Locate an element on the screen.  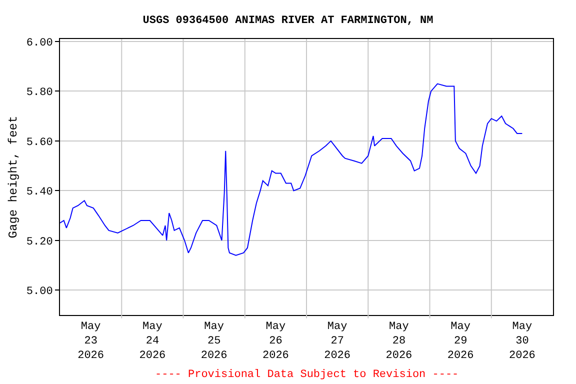
x-tick-label: May 26 2026 is located at coordinates (275, 341).